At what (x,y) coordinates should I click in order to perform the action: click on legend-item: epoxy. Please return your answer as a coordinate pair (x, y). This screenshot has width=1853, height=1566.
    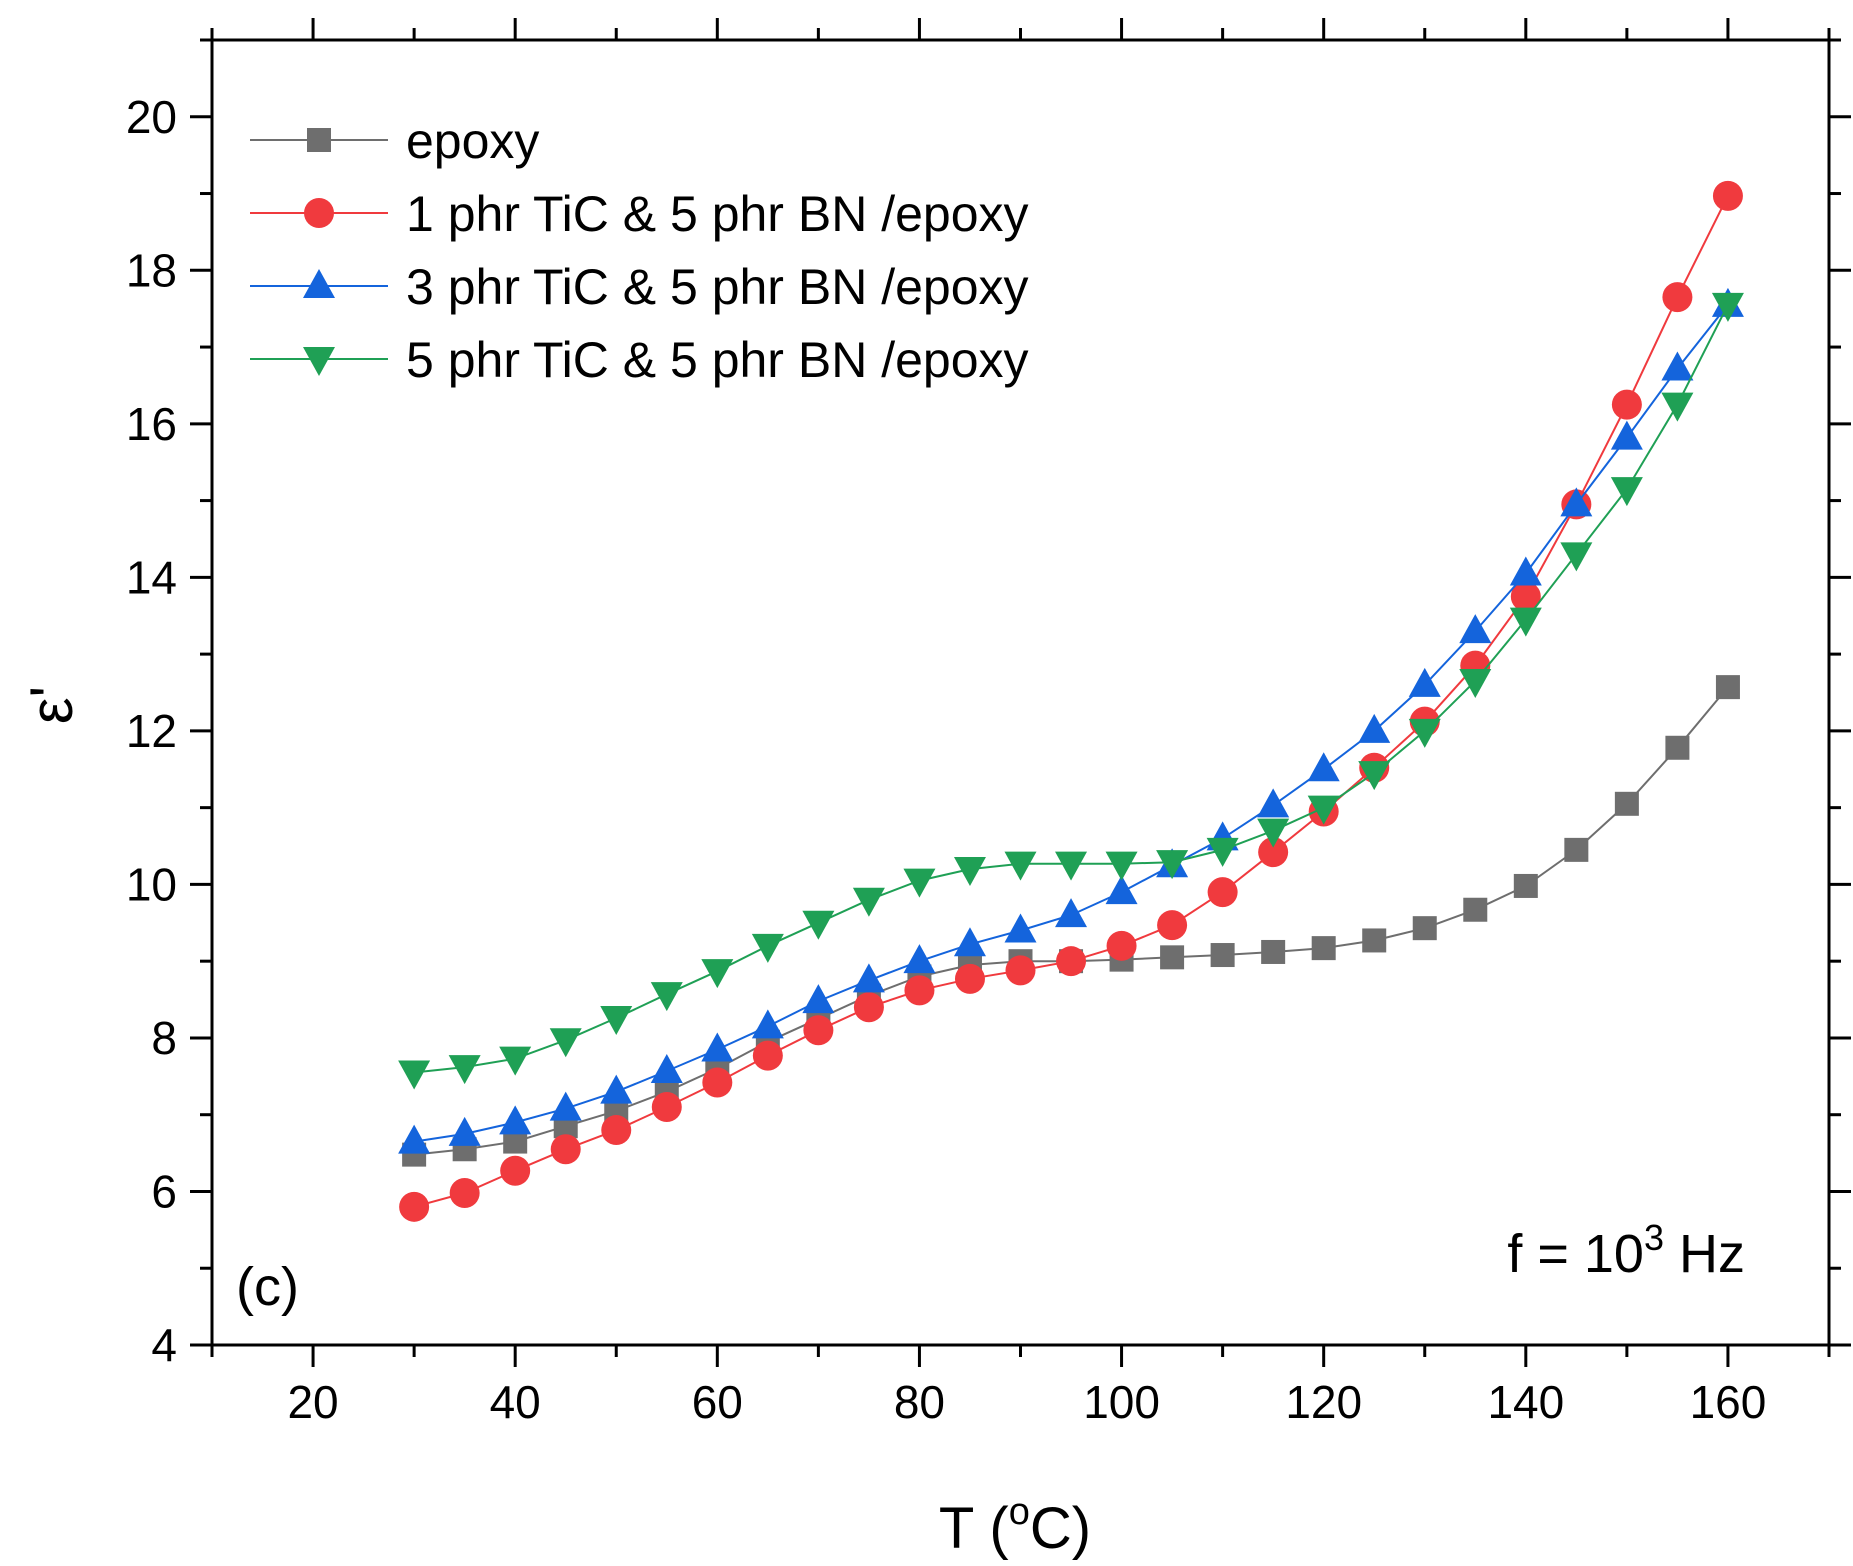
    Looking at the image, I should click on (394, 141).